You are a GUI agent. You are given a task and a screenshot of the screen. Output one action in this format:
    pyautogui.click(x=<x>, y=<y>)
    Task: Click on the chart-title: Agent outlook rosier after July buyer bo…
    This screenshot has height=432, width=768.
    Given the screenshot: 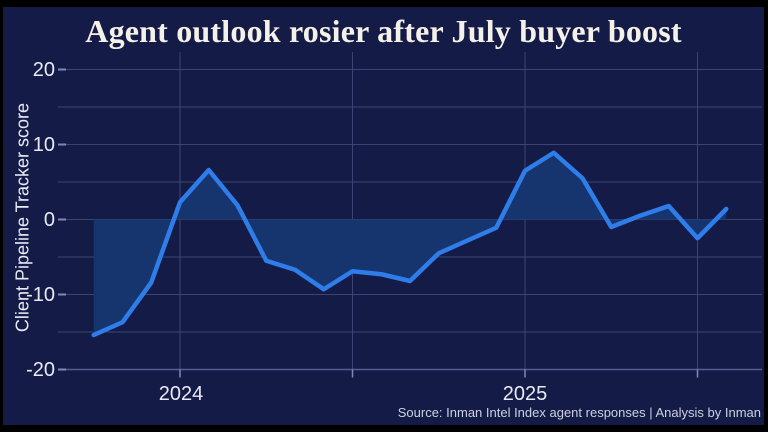 What is the action you would take?
    pyautogui.click(x=383, y=31)
    